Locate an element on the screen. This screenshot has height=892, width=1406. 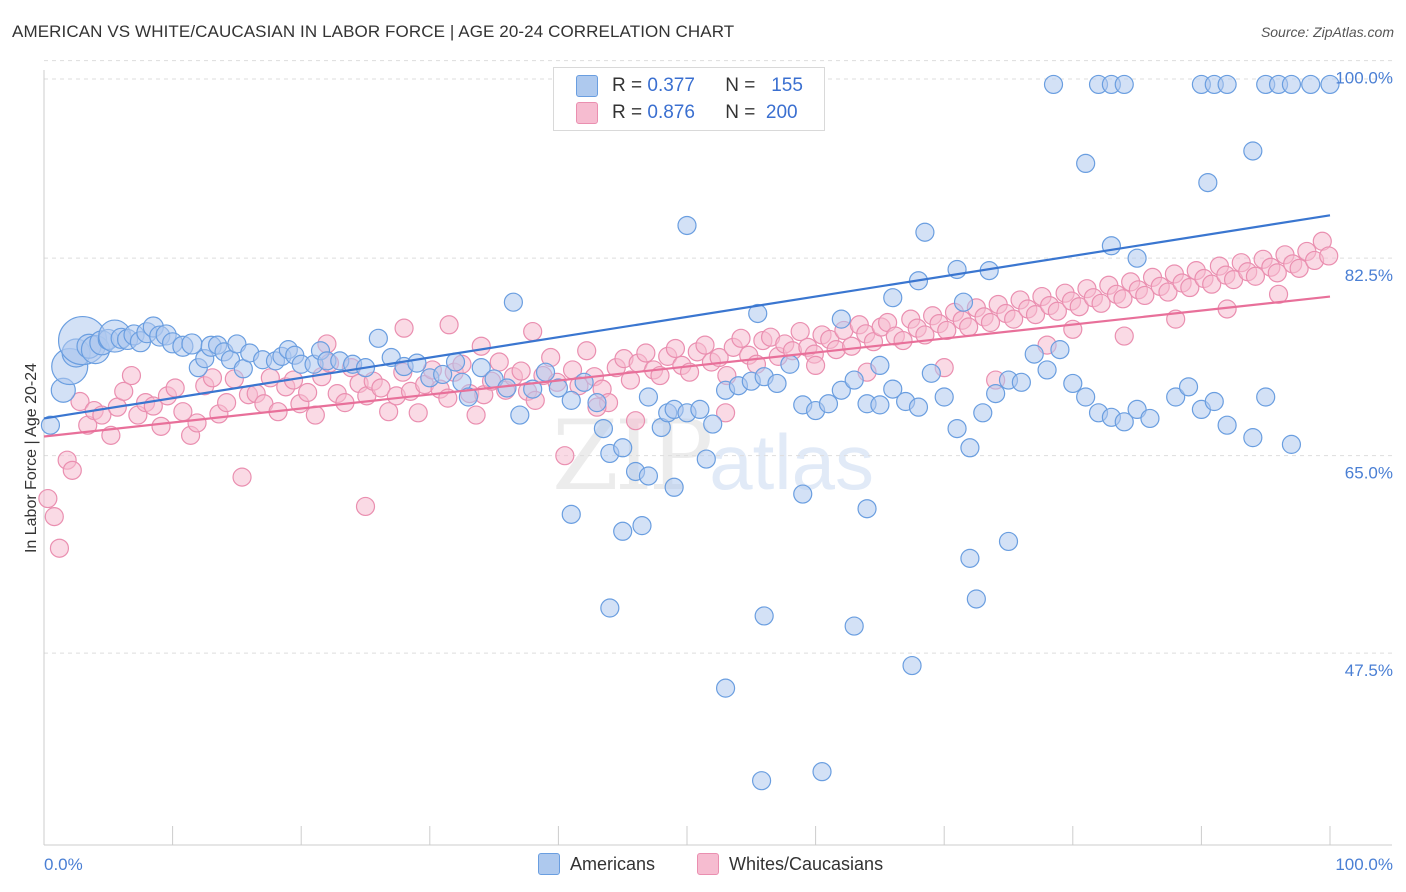
legend-item-whites: Whites/Caucasians is located at coordinates (790, 864).